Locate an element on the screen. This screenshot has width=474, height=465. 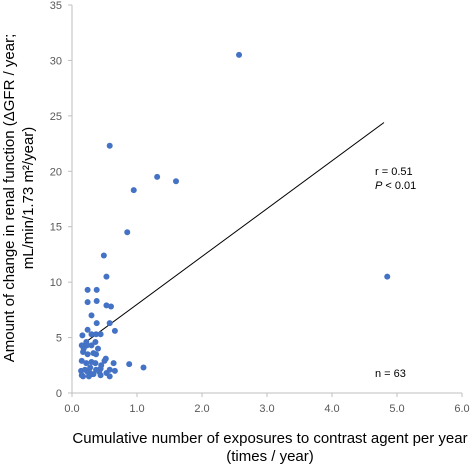
x-tick-label: 0.0 is located at coordinates (71, 409).